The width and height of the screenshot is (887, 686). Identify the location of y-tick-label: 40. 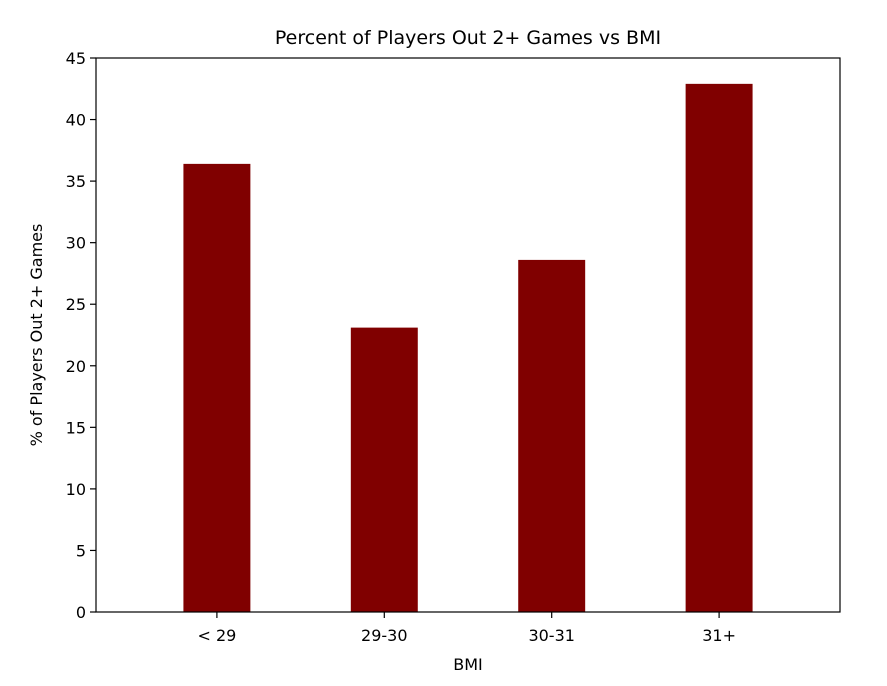
(76, 120).